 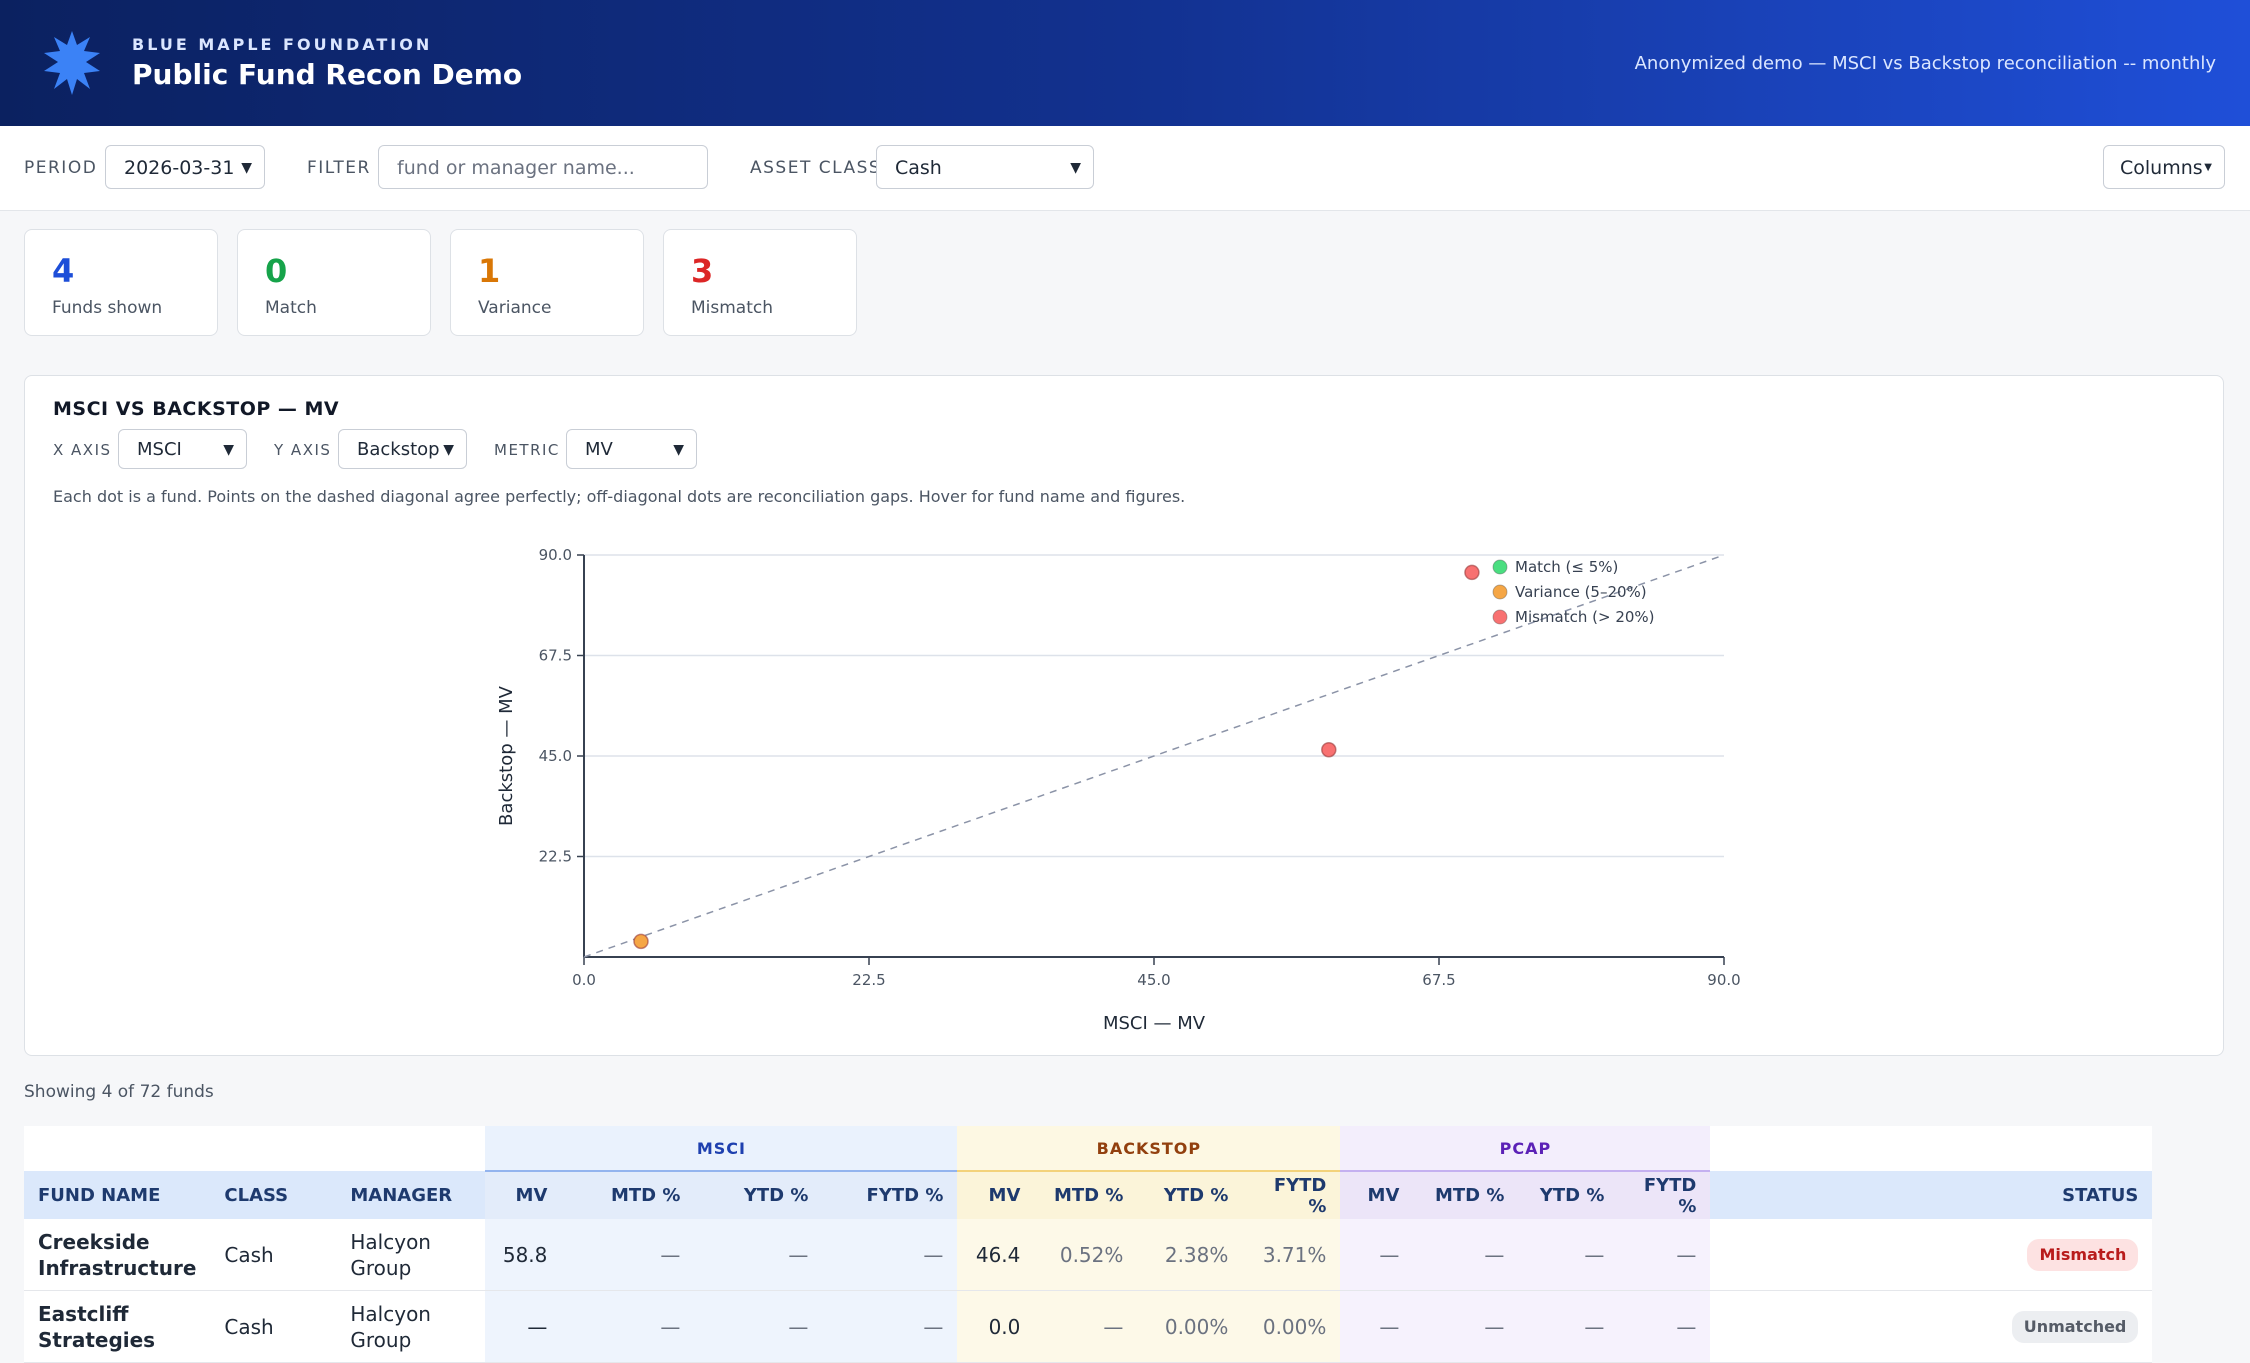 What do you see at coordinates (489, 271) in the screenshot?
I see `kpi-value: 1` at bounding box center [489, 271].